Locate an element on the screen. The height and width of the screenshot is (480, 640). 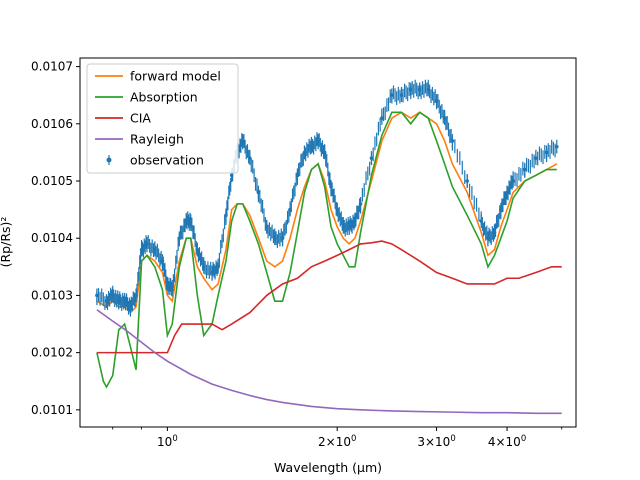
legend-item: Rayleigh is located at coordinates (139, 139).